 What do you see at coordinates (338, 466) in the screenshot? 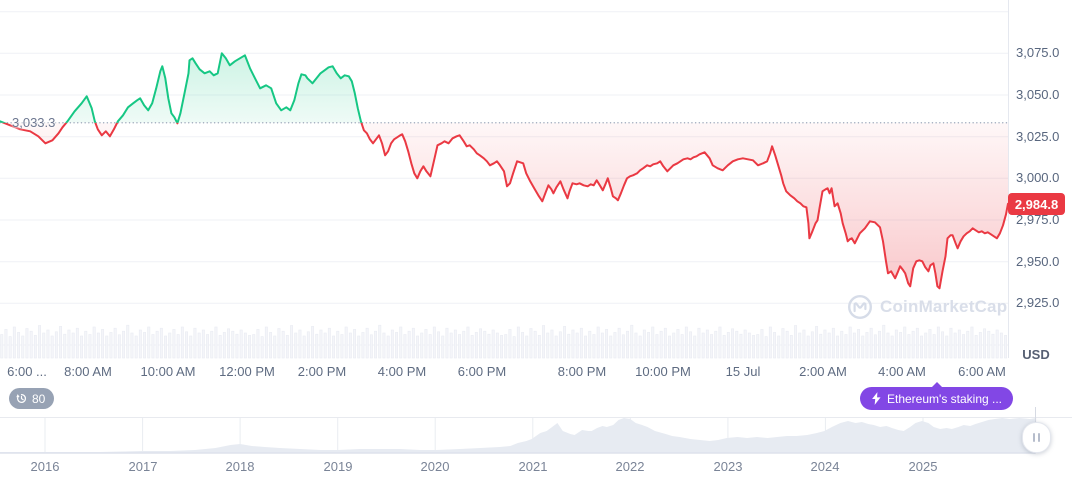
I see `year-tick-label: 2019` at bounding box center [338, 466].